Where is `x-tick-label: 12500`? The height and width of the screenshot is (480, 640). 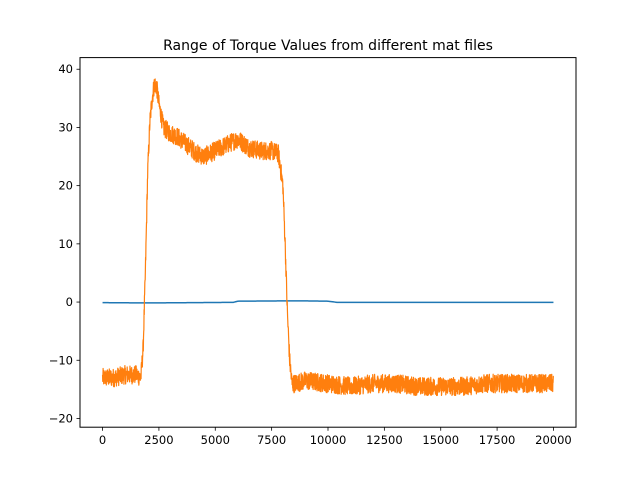 x-tick-label: 12500 is located at coordinates (384, 440).